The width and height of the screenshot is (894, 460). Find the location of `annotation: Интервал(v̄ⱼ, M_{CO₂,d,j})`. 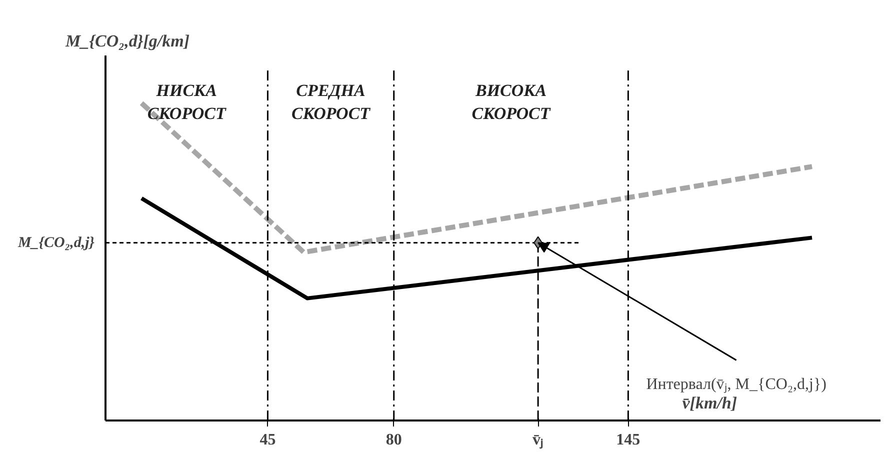

annotation: Интервал(v̄ⱼ, M_{CO₂,d,j}) is located at coordinates (736, 385).